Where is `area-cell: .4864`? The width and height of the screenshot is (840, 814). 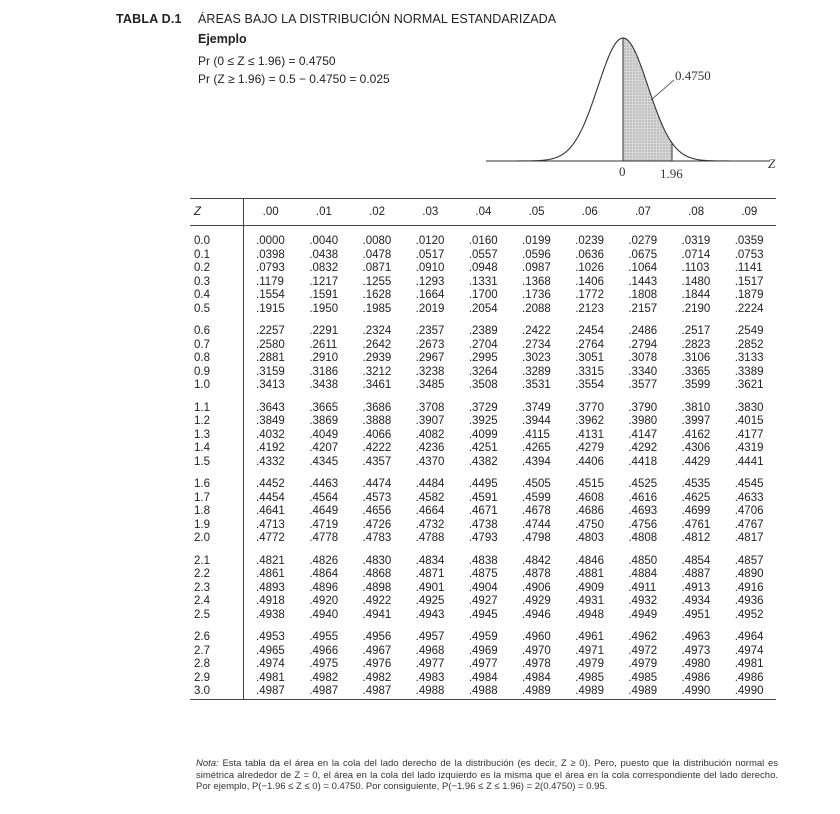
area-cell: .4864 is located at coordinates (324, 574).